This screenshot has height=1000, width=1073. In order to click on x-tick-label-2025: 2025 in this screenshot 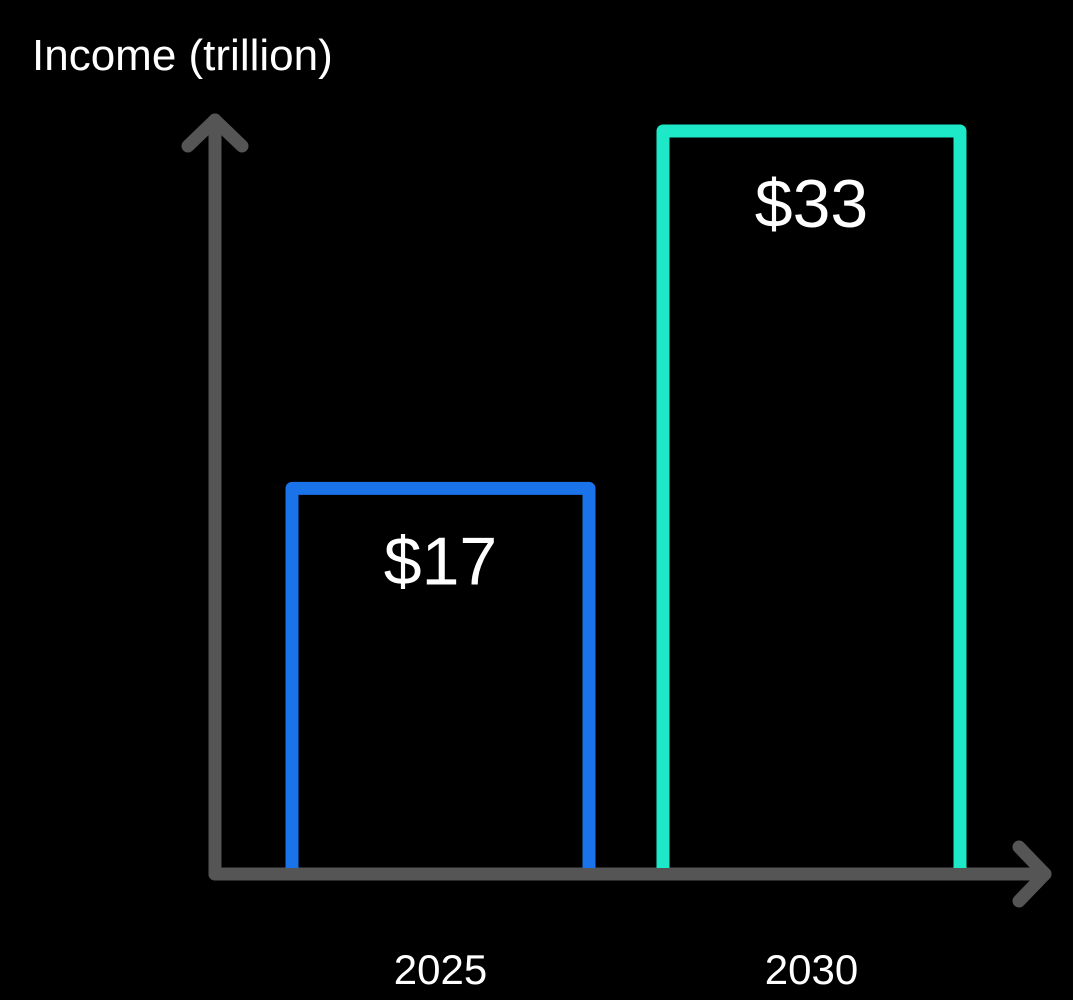, I will do `click(440, 969)`.